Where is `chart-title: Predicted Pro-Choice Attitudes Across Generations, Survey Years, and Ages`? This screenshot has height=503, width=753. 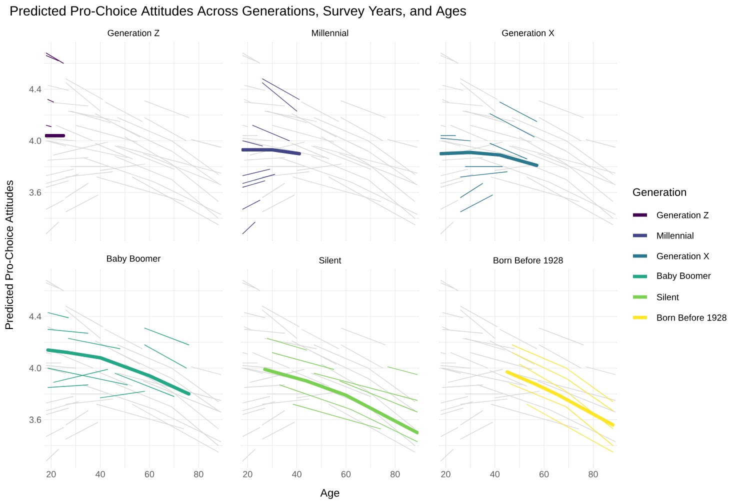
chart-title: Predicted Pro-Choice Attitudes Across Generations, Survey Years, and Ages is located at coordinates (238, 12).